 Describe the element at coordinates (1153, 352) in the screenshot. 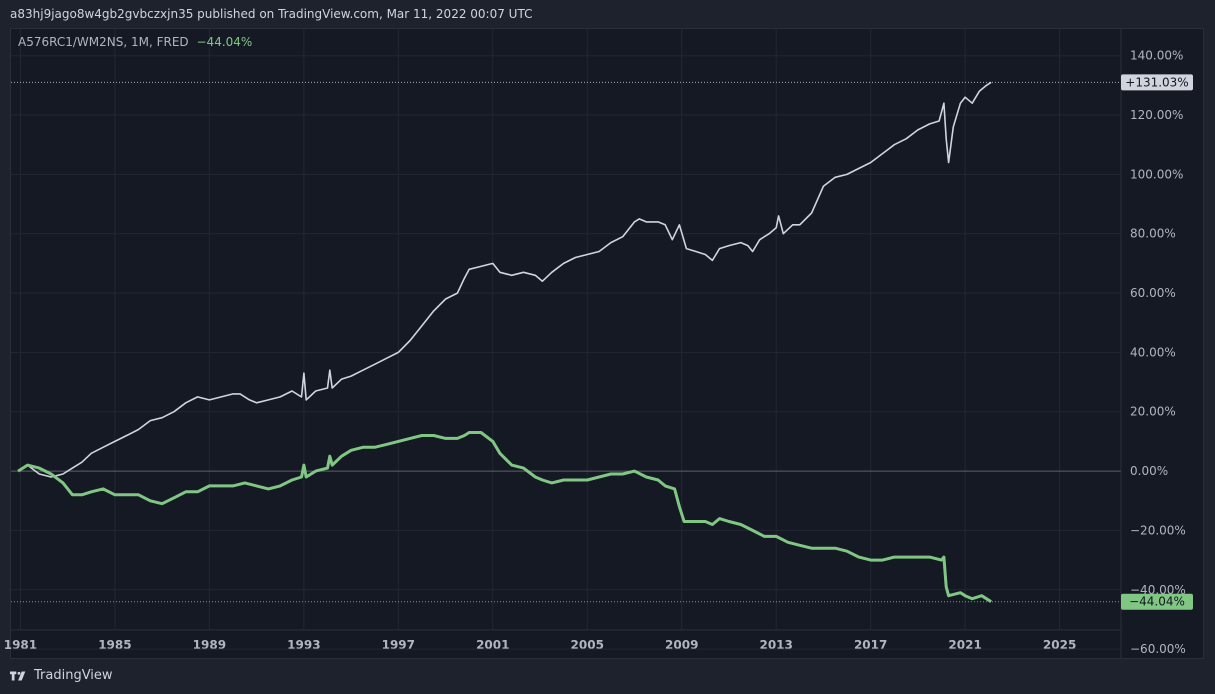

I see `y-tick-label: 40.00%` at that location.